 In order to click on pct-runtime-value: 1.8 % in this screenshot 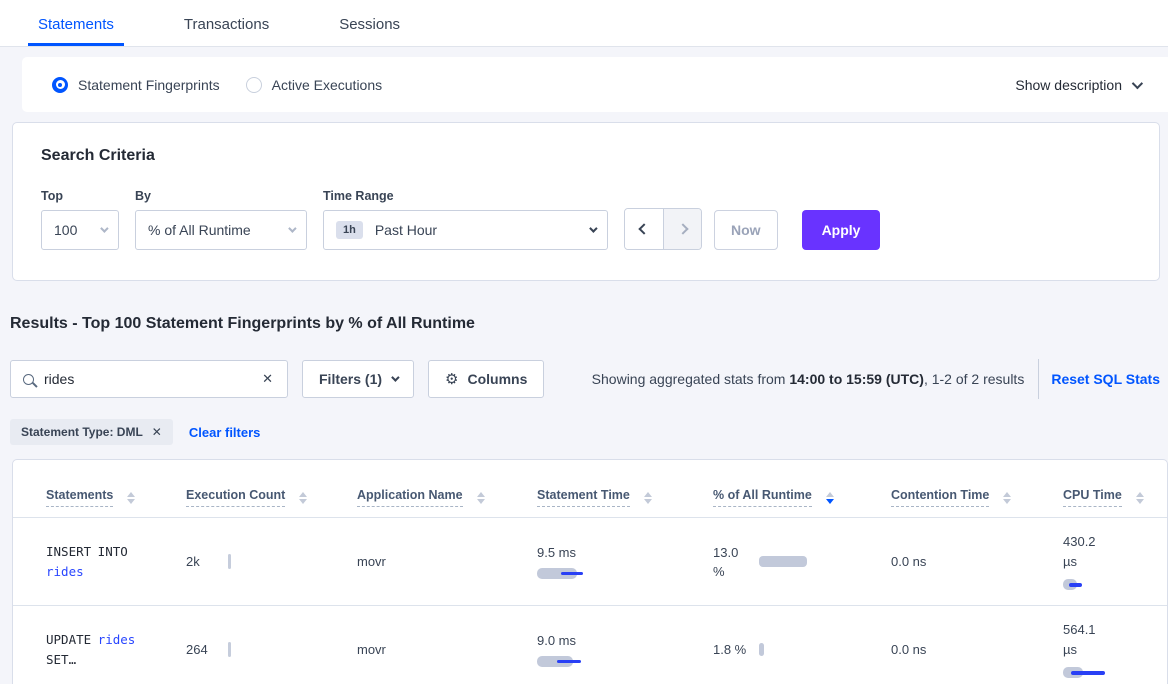, I will do `click(730, 649)`.